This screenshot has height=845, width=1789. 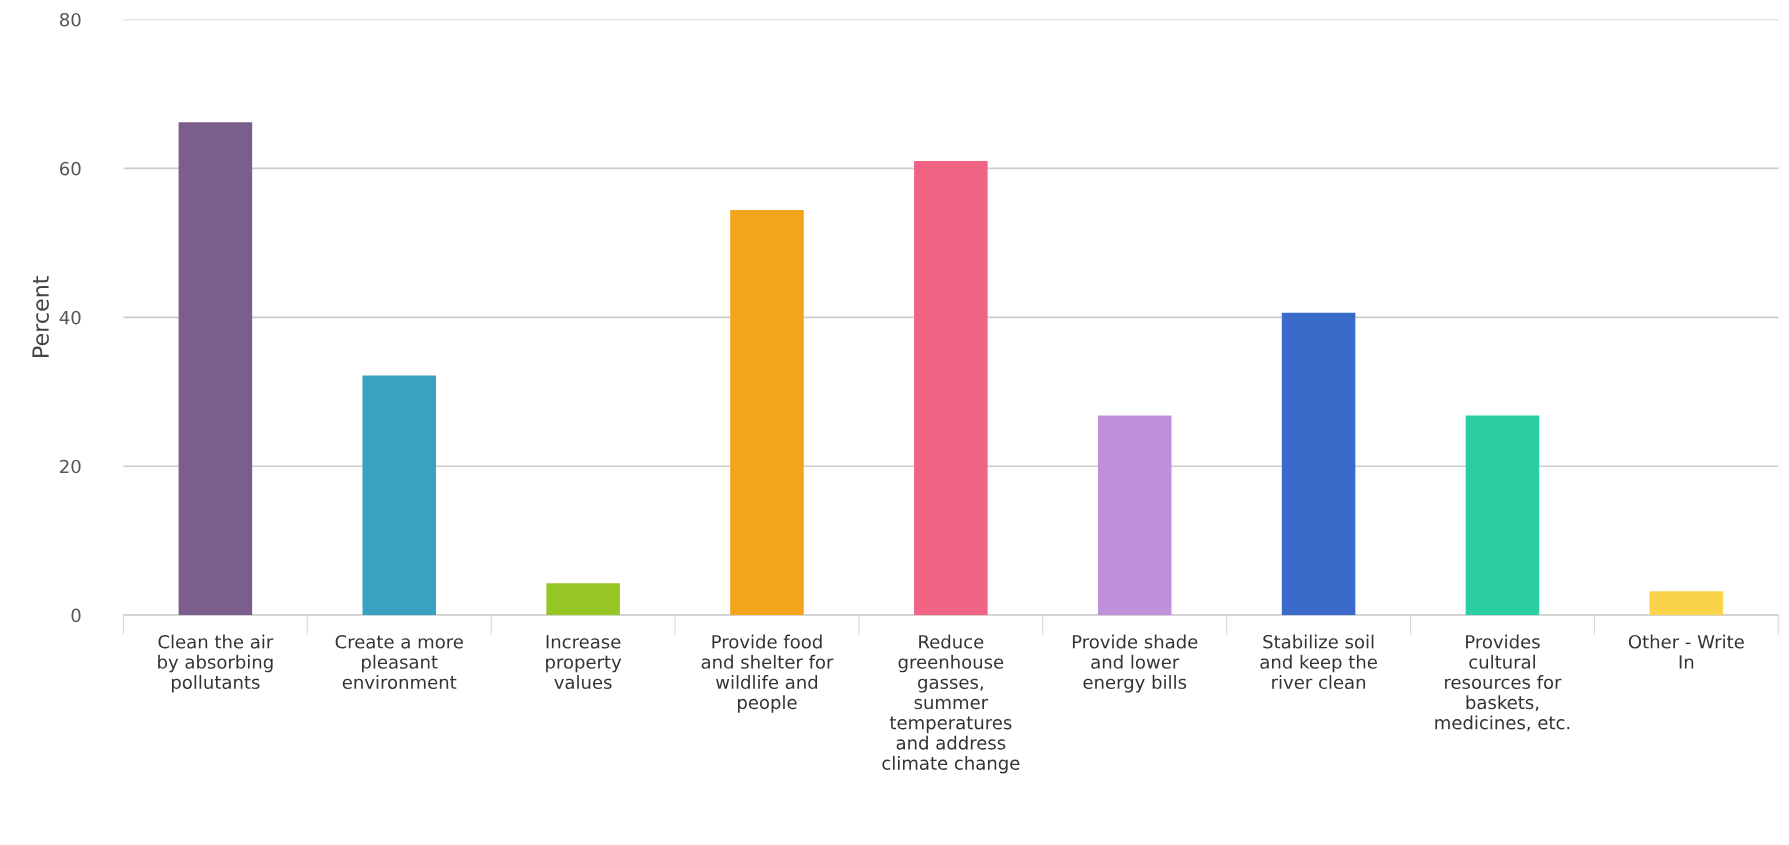 What do you see at coordinates (70, 168) in the screenshot?
I see `y-tick-label: 60` at bounding box center [70, 168].